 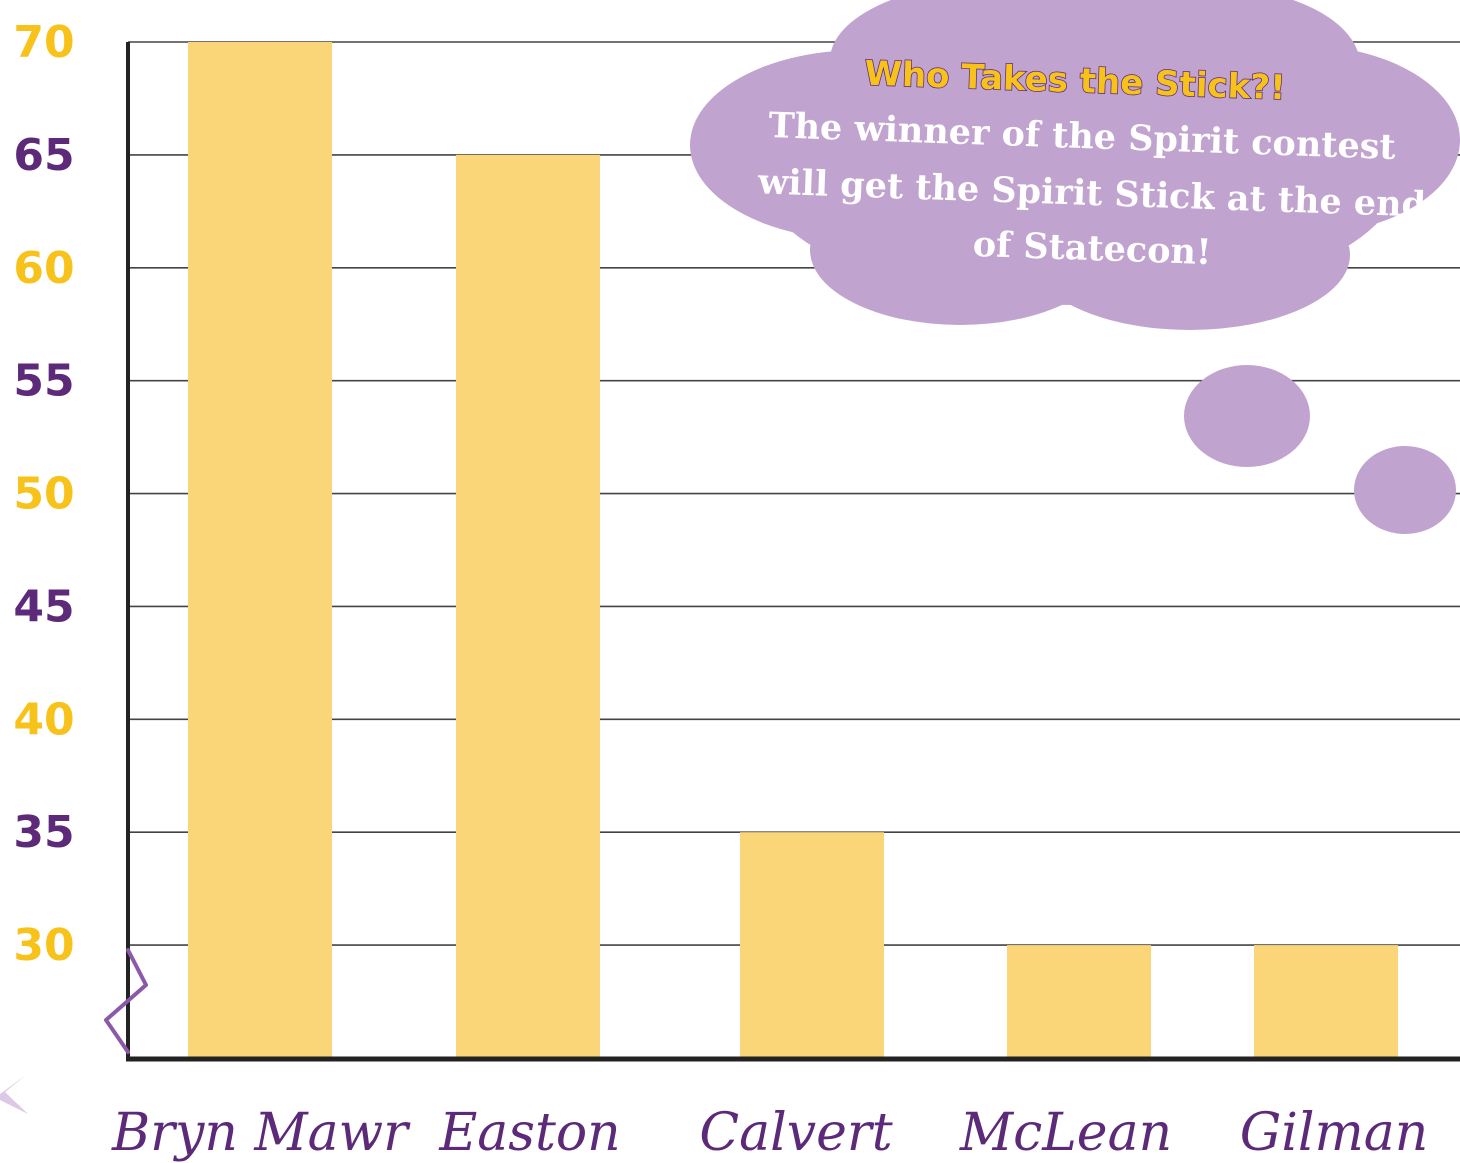 I want to click on thought-dot-small, so click(x=1405, y=490).